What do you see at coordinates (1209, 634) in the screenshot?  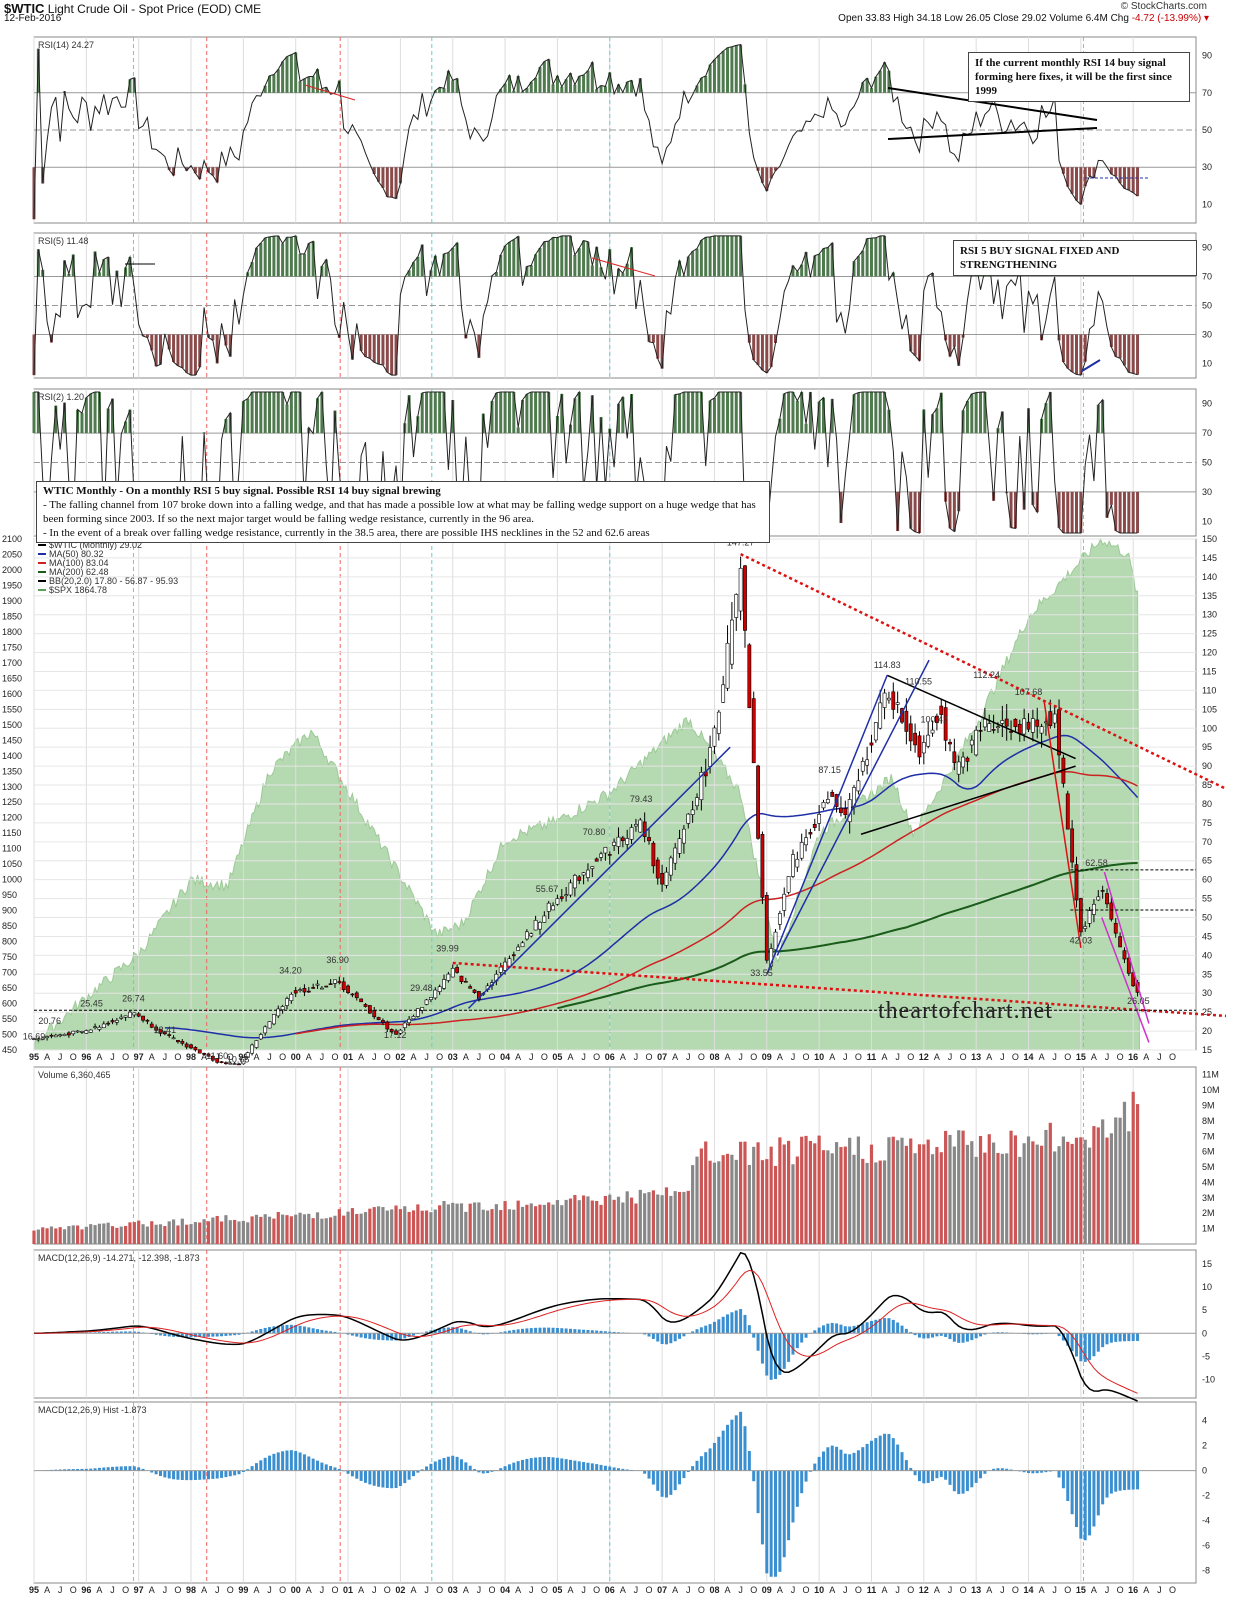 I see `wtic-axis-tick: 125` at bounding box center [1209, 634].